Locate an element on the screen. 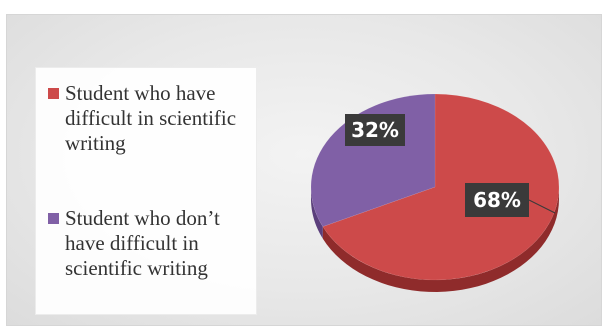  data-label-0: 68% is located at coordinates (497, 200).